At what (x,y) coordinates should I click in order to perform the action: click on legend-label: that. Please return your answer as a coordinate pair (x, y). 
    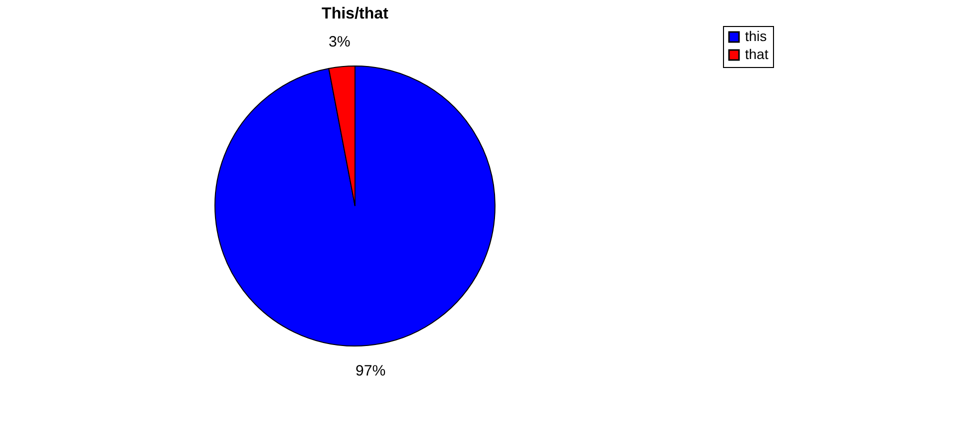
    Looking at the image, I should click on (756, 54).